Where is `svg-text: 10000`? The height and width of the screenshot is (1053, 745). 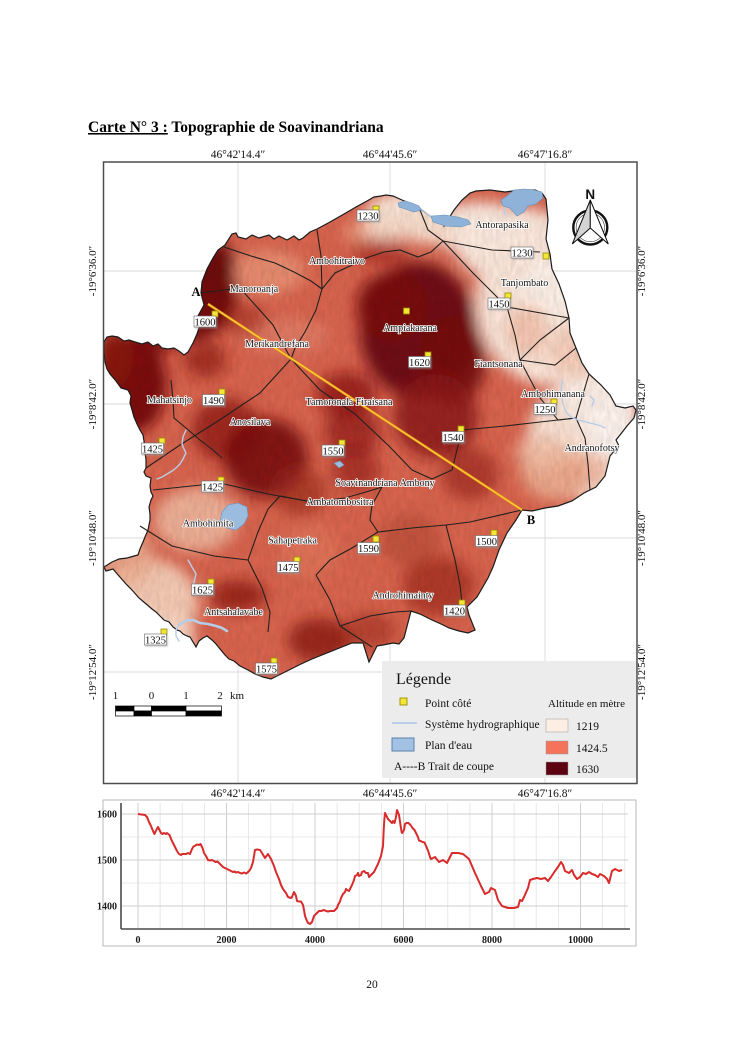 svg-text: 10000 is located at coordinates (580, 940).